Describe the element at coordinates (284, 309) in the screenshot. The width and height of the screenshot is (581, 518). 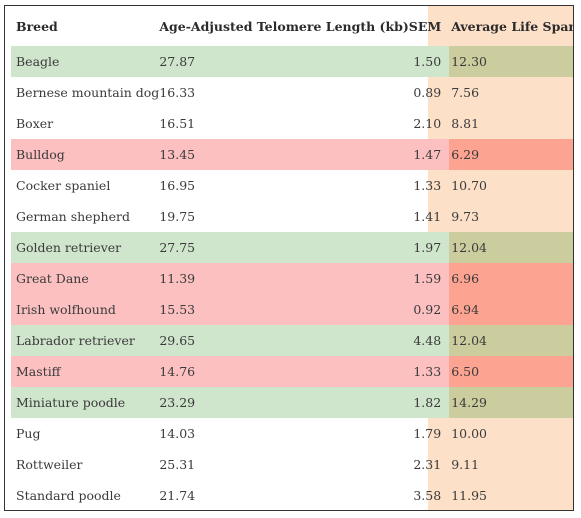
I see `telomere-cell: 15.53` at that location.